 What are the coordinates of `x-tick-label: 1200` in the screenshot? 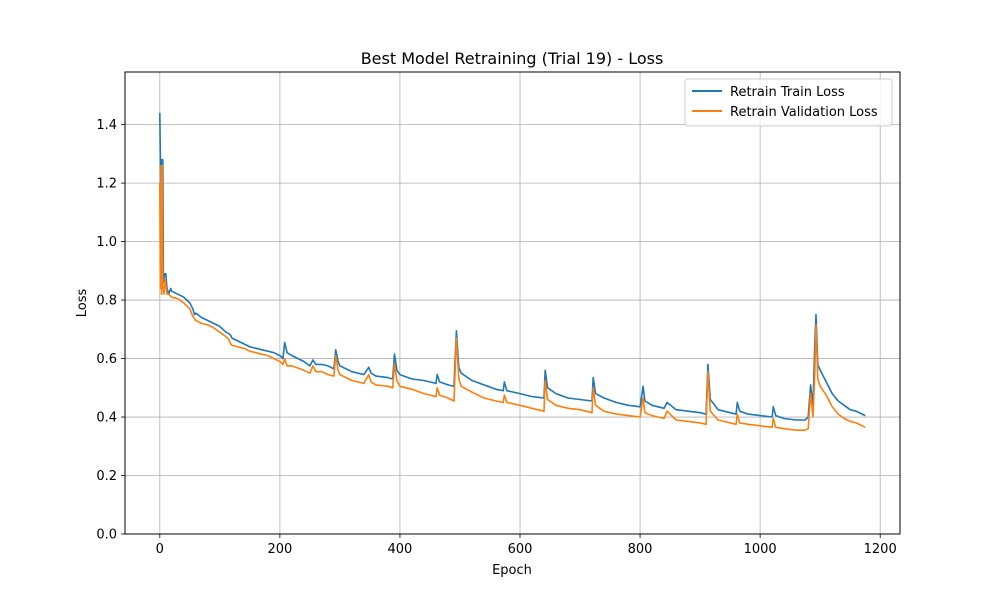 It's located at (880, 549).